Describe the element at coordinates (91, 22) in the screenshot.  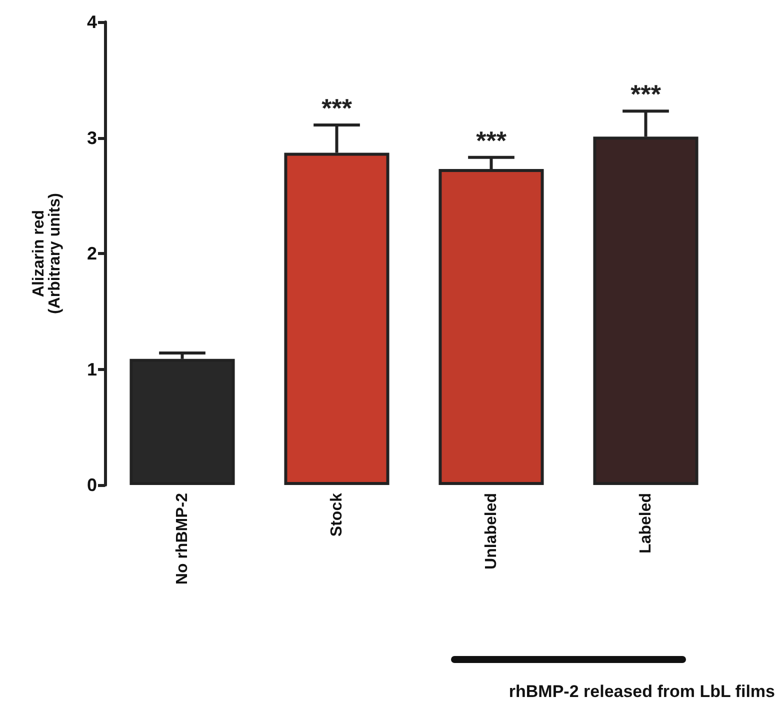
I see `y-tick-label: 4` at that location.